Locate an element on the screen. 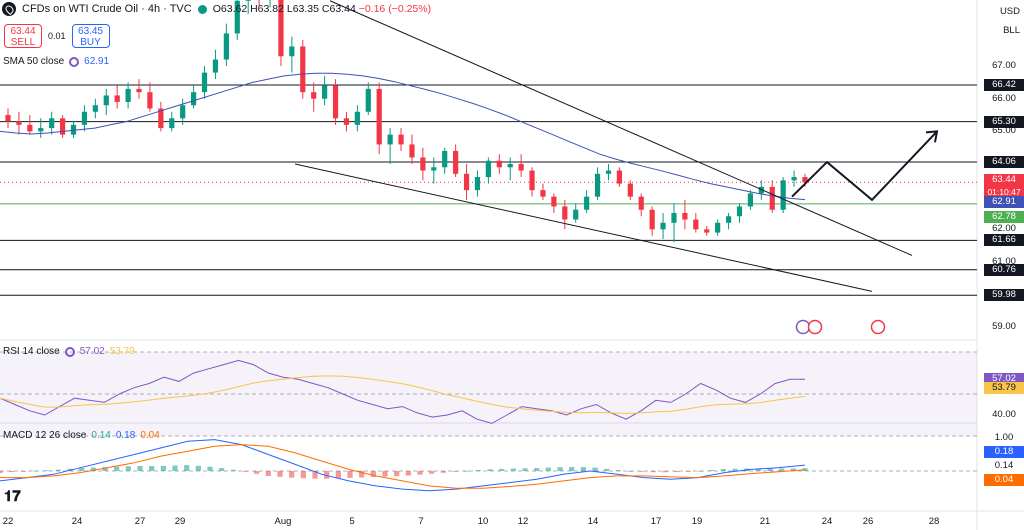 This screenshot has height=530, width=1024. level-price-tag: 59.98 is located at coordinates (1004, 295).